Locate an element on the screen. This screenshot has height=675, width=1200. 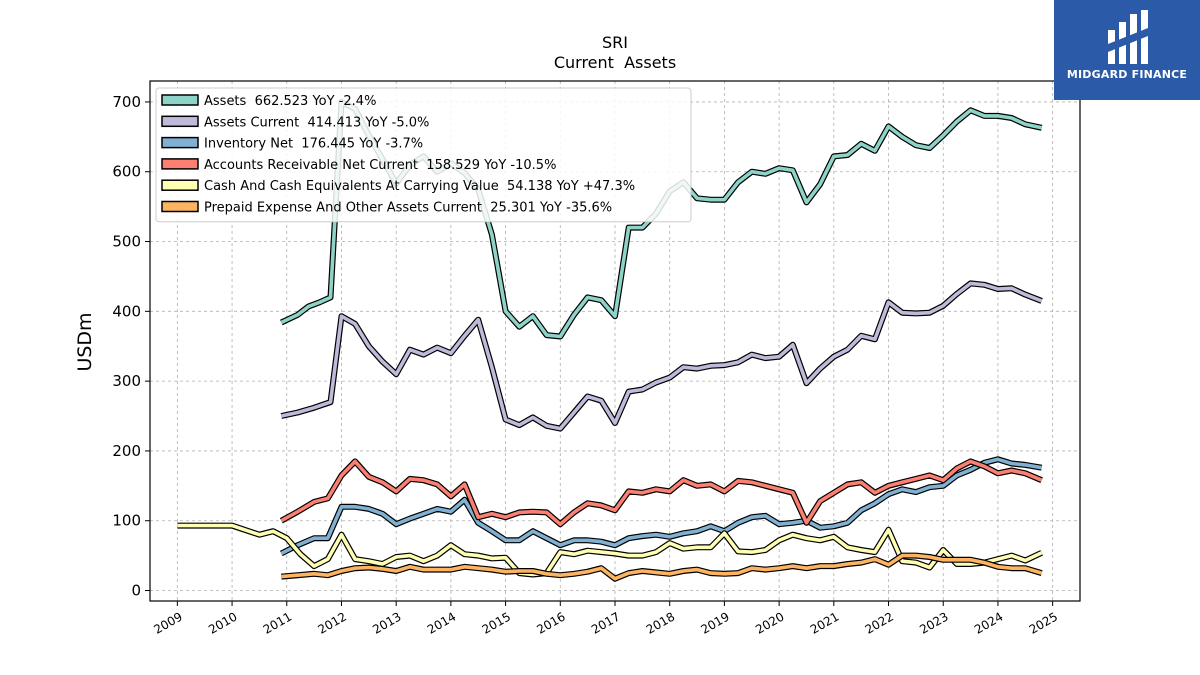
x-tick-label: 2019 is located at coordinates (714, 622).